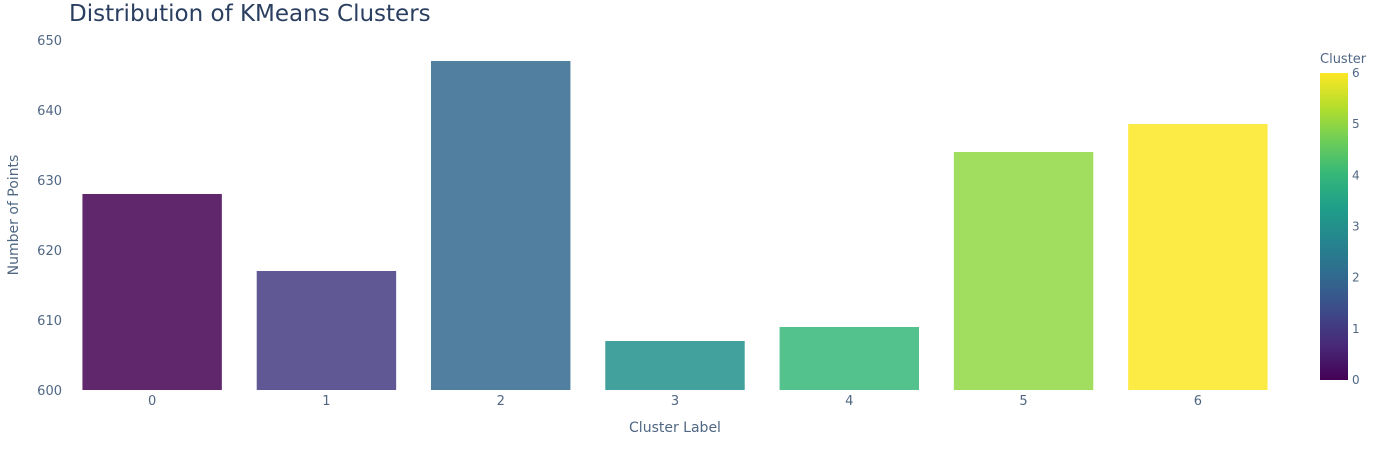 The width and height of the screenshot is (1394, 450). What do you see at coordinates (250, 14) in the screenshot?
I see `chart-title: Distribution of KMeans Clusters` at bounding box center [250, 14].